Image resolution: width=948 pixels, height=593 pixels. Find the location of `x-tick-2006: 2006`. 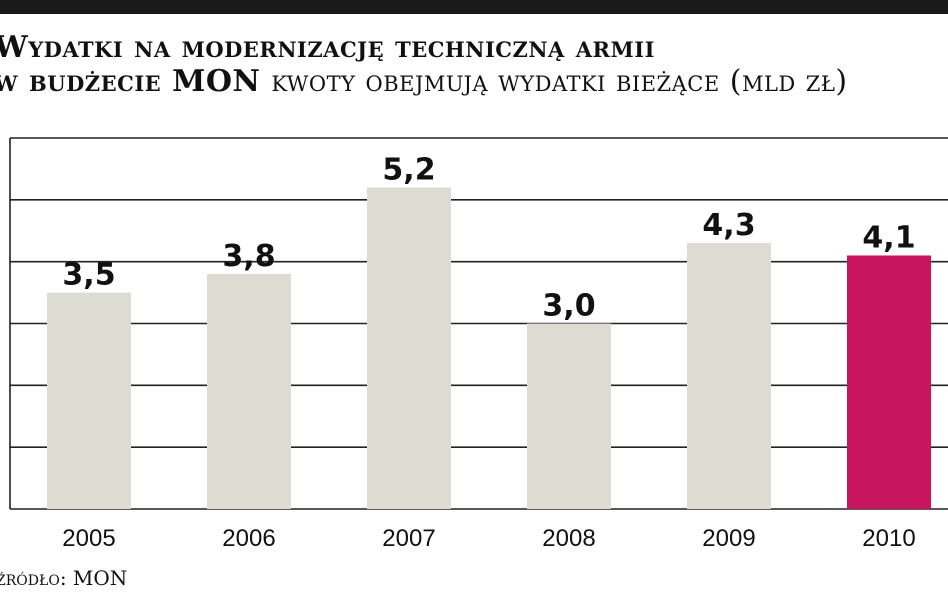

x-tick-2006: 2006 is located at coordinates (248, 538).